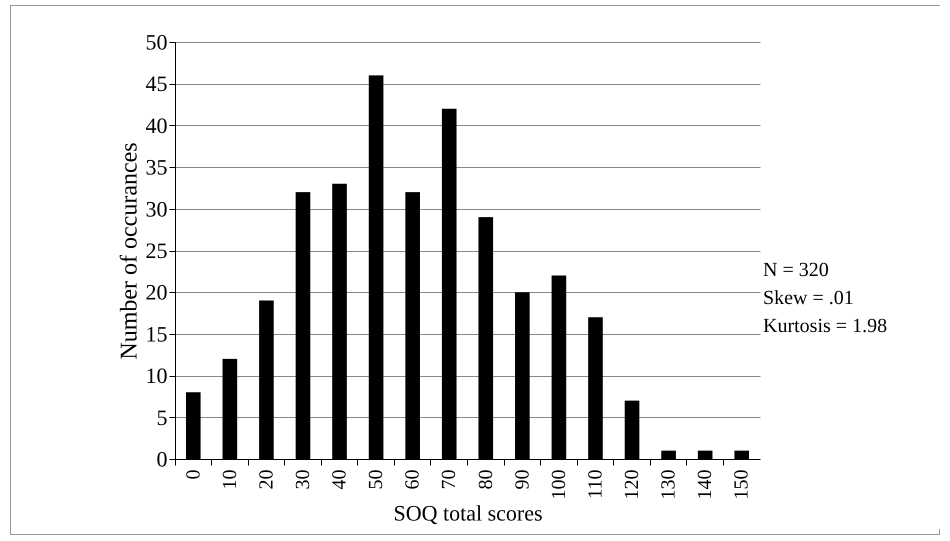 This screenshot has height=541, width=950. What do you see at coordinates (157, 42) in the screenshot?
I see `y-tick-label: 50` at bounding box center [157, 42].